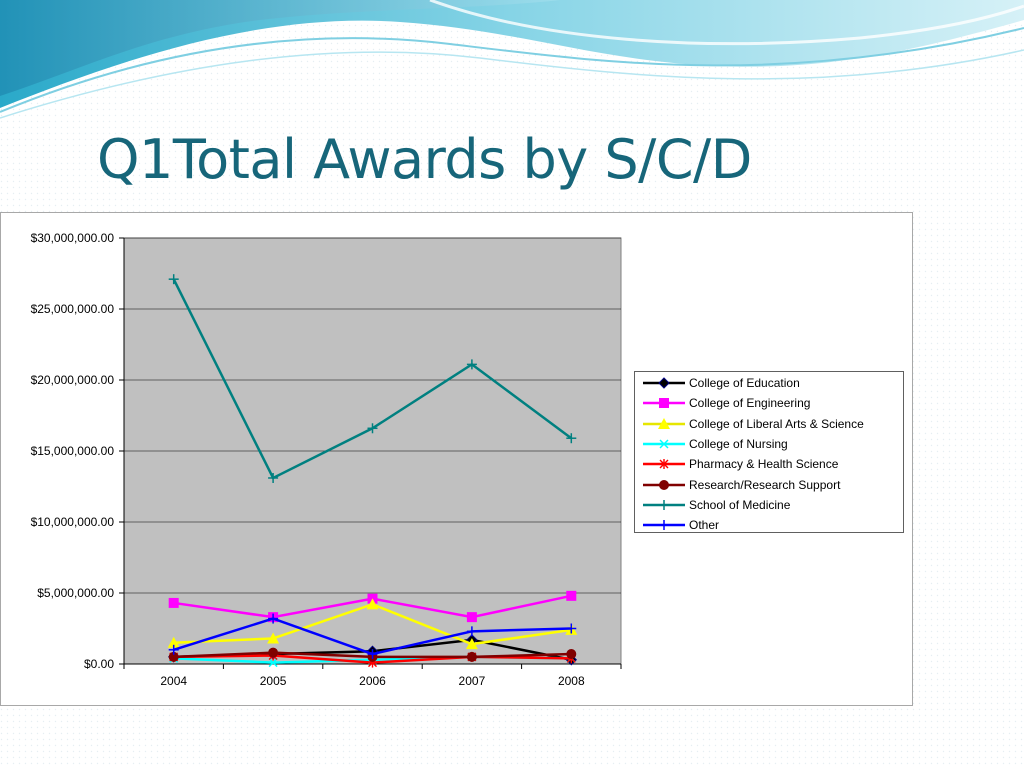 The image size is (1024, 768). Describe the element at coordinates (73, 522) in the screenshot. I see `y-tick-label: $10,000,000.00` at that location.